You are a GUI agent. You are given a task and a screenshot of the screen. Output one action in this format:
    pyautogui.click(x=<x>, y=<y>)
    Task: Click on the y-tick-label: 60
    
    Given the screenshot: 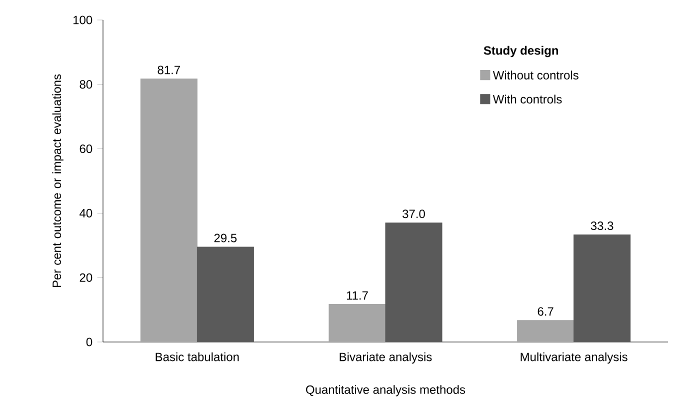 What is the action you would take?
    pyautogui.click(x=86, y=149)
    